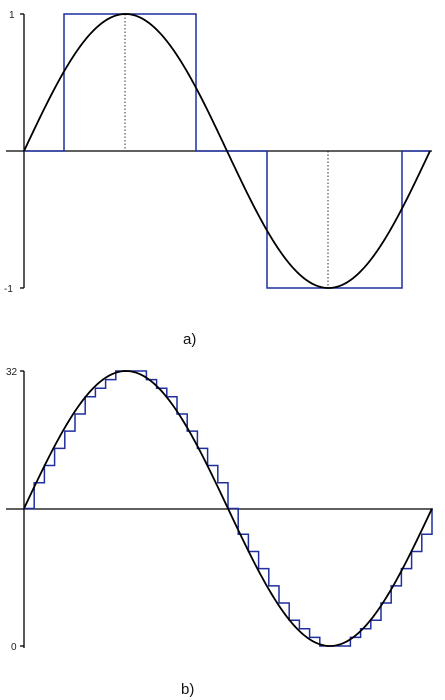 Image resolution: width=445 pixels, height=700 pixels. I want to click on panel-a-caption: a), so click(189, 339).